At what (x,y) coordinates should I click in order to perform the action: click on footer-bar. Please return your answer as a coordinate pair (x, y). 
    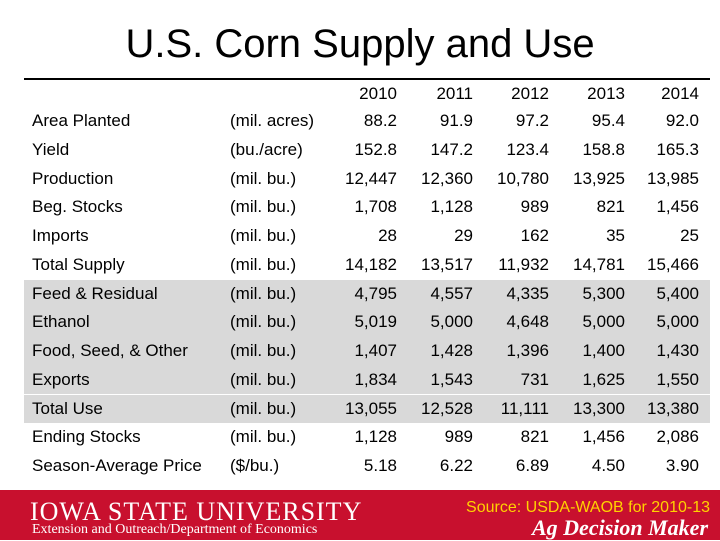
    Looking at the image, I should click on (360, 515).